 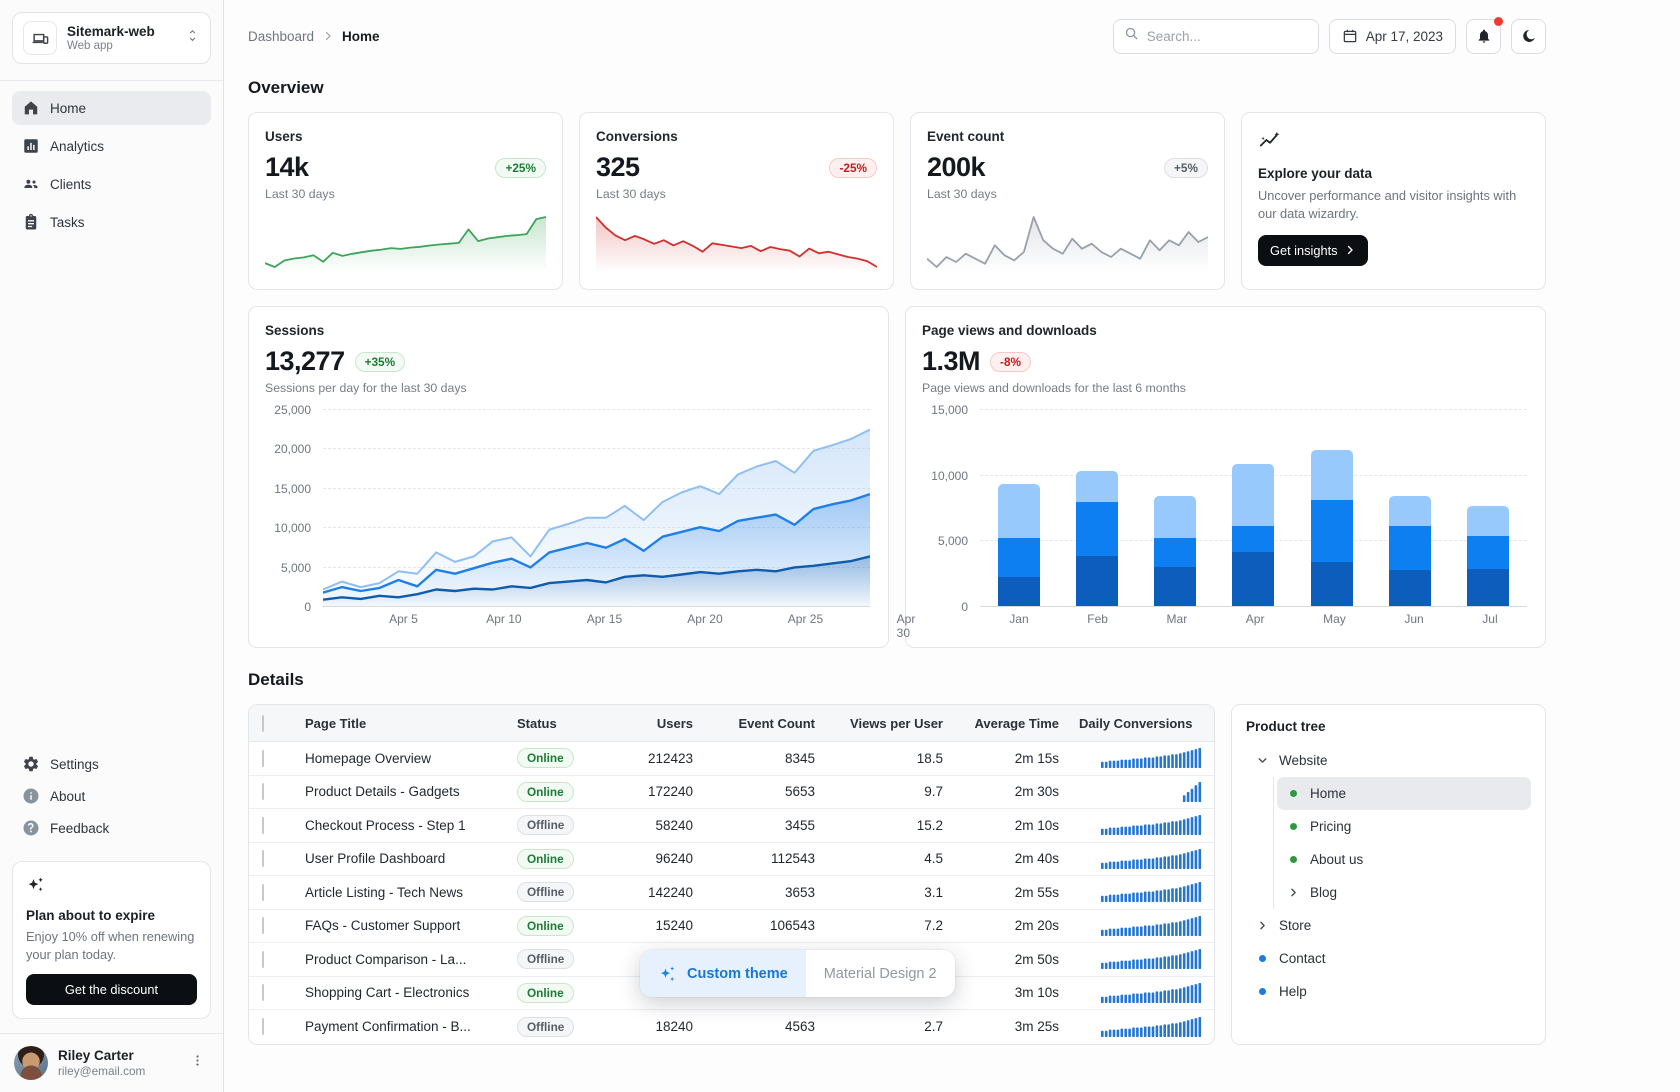 I want to click on select-all-checkbox, so click(x=263, y=723).